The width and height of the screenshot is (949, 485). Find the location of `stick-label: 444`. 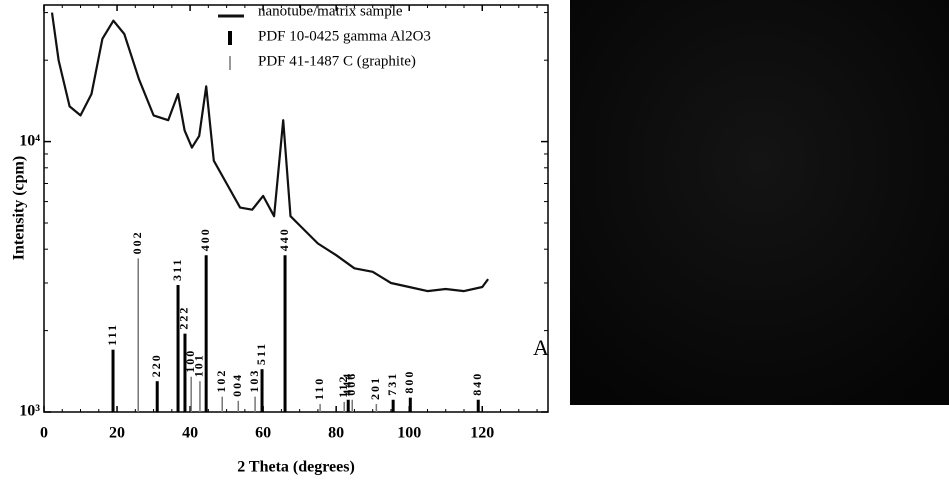

stick-label: 444 is located at coordinates (347, 384).